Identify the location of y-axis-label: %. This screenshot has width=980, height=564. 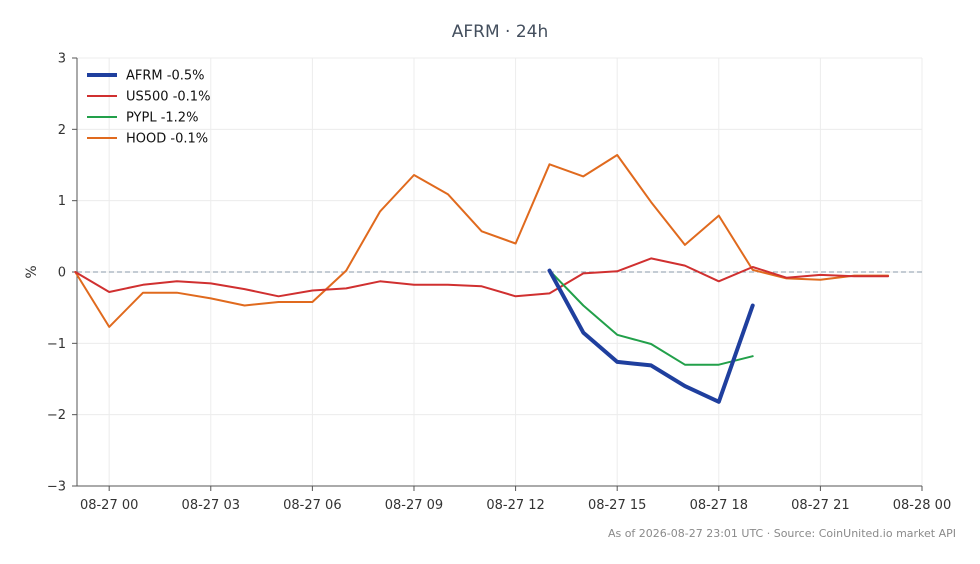
(32, 271).